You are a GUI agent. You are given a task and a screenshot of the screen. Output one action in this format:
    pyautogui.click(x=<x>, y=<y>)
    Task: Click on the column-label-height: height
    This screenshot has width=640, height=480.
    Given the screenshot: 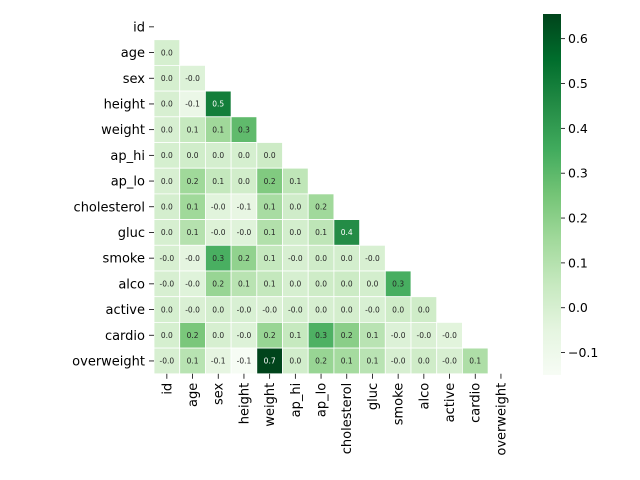 What is the action you would take?
    pyautogui.click(x=244, y=403)
    